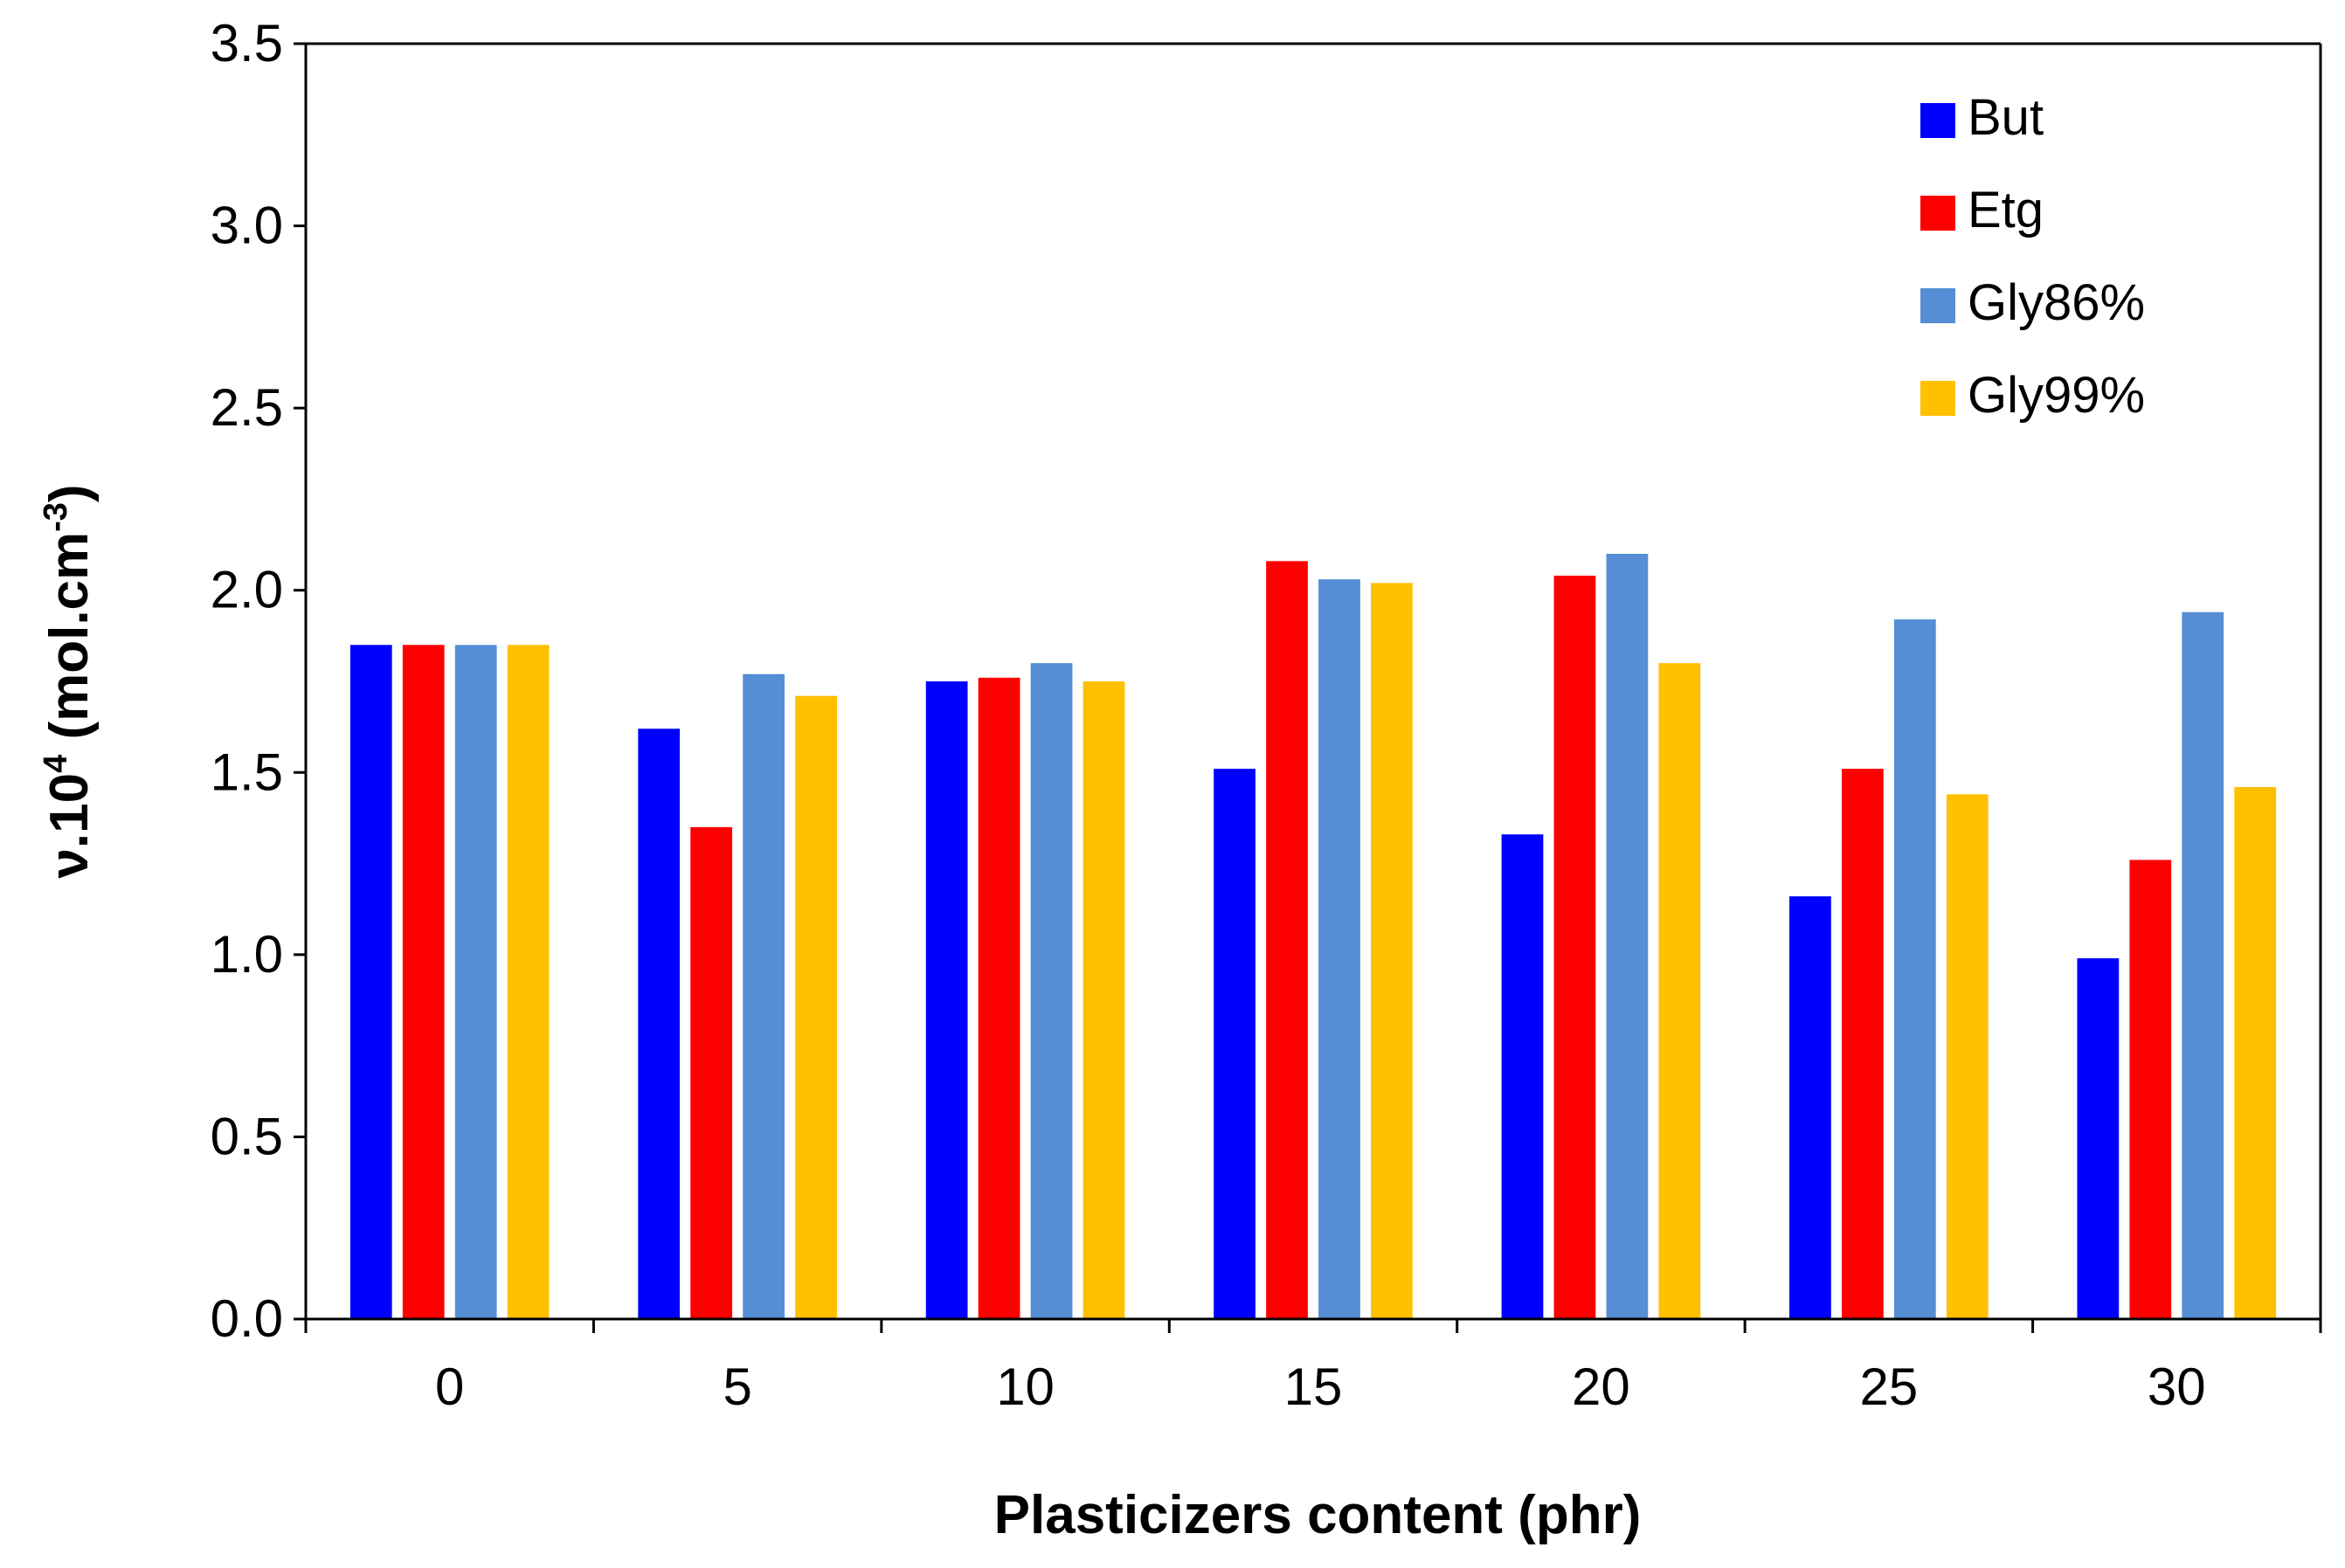 The height and width of the screenshot is (1568, 2345). What do you see at coordinates (2006, 117) in the screenshot?
I see `legend-label: But` at bounding box center [2006, 117].